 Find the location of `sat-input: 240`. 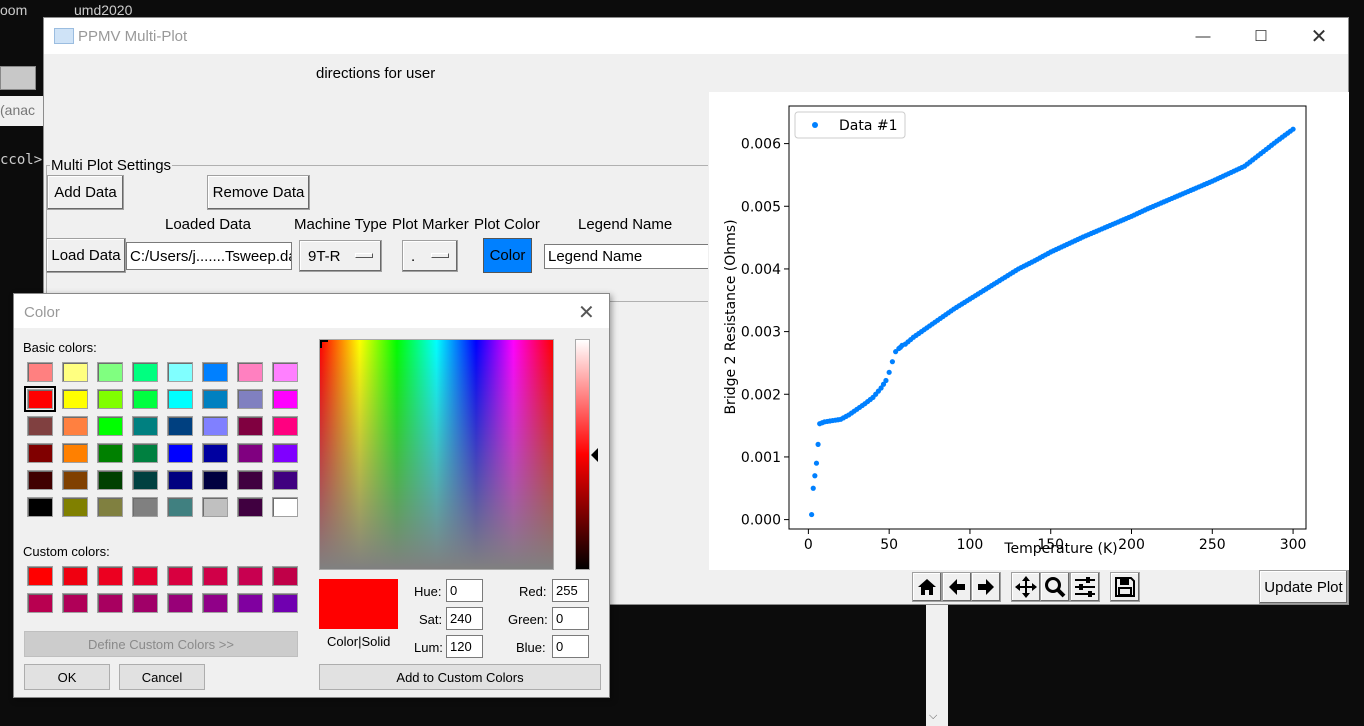

sat-input: 240 is located at coordinates (464, 618).